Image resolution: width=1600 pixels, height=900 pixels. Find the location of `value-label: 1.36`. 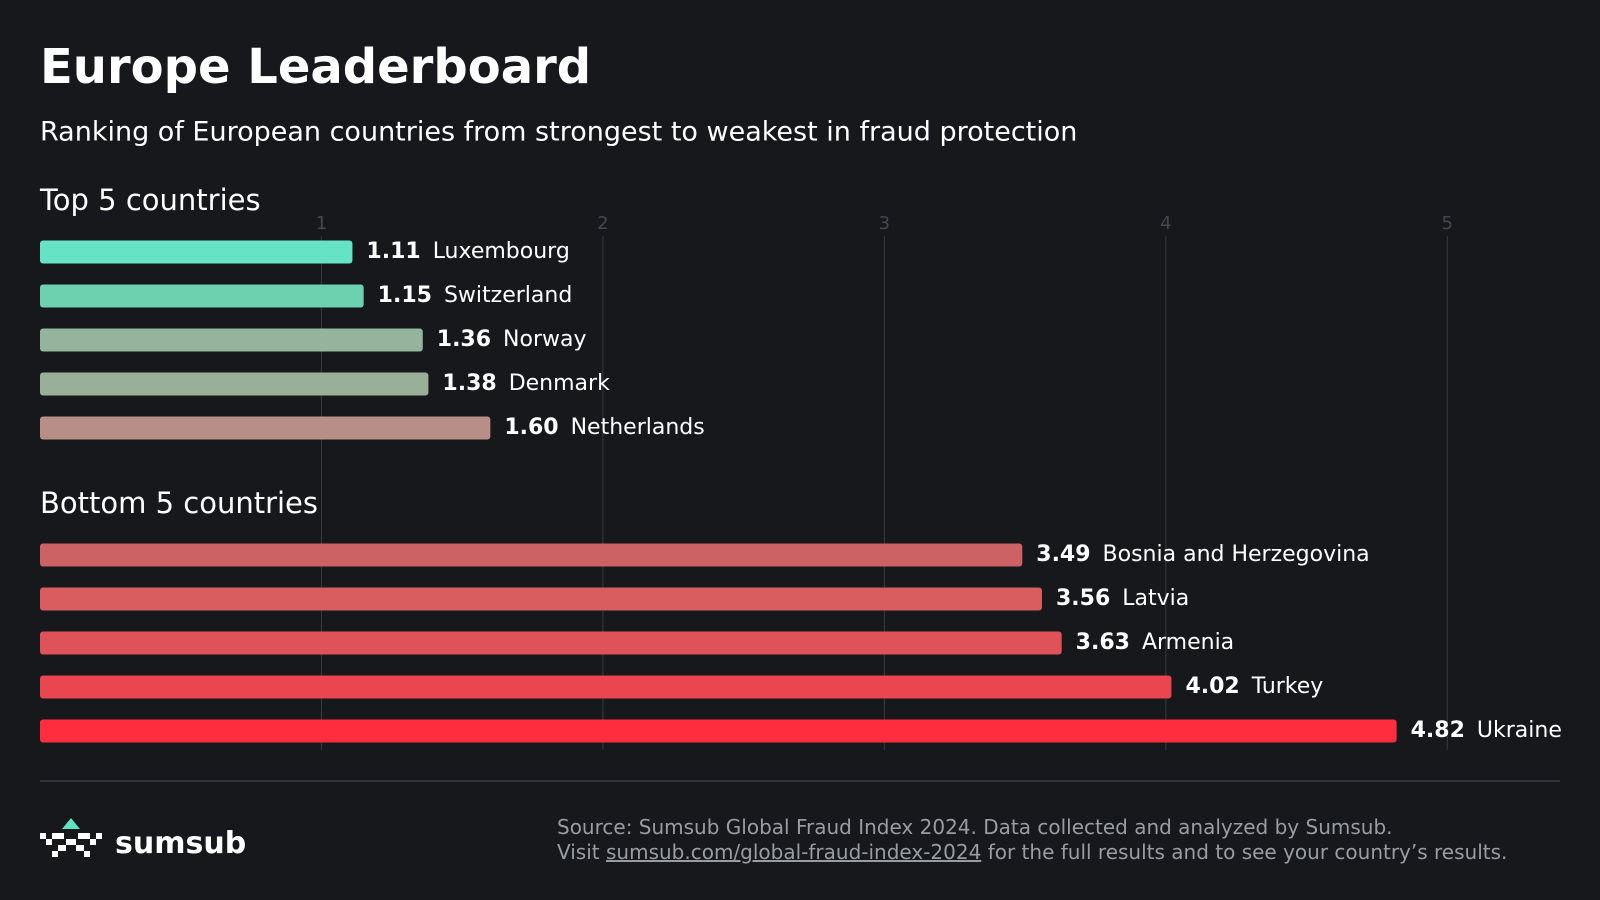

value-label: 1.36 is located at coordinates (464, 339).